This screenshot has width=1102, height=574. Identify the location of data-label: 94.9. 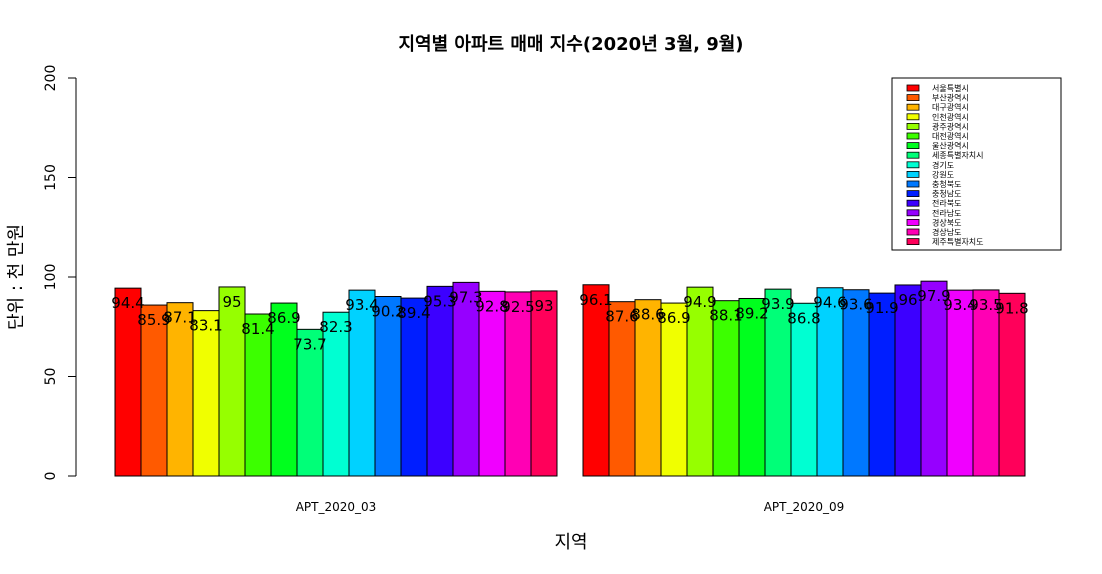
(699, 302).